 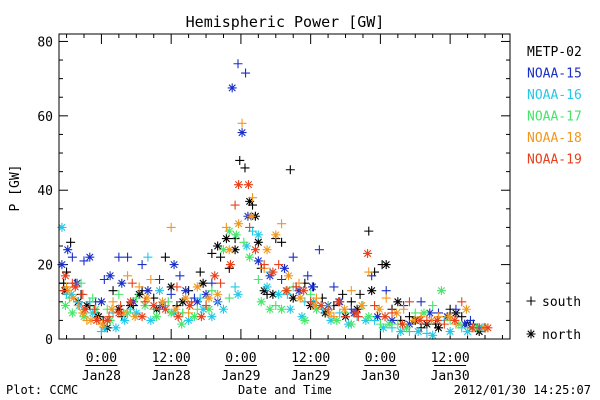 I want to click on footer-plot-credit: Plot: CCMC, so click(x=42, y=390).